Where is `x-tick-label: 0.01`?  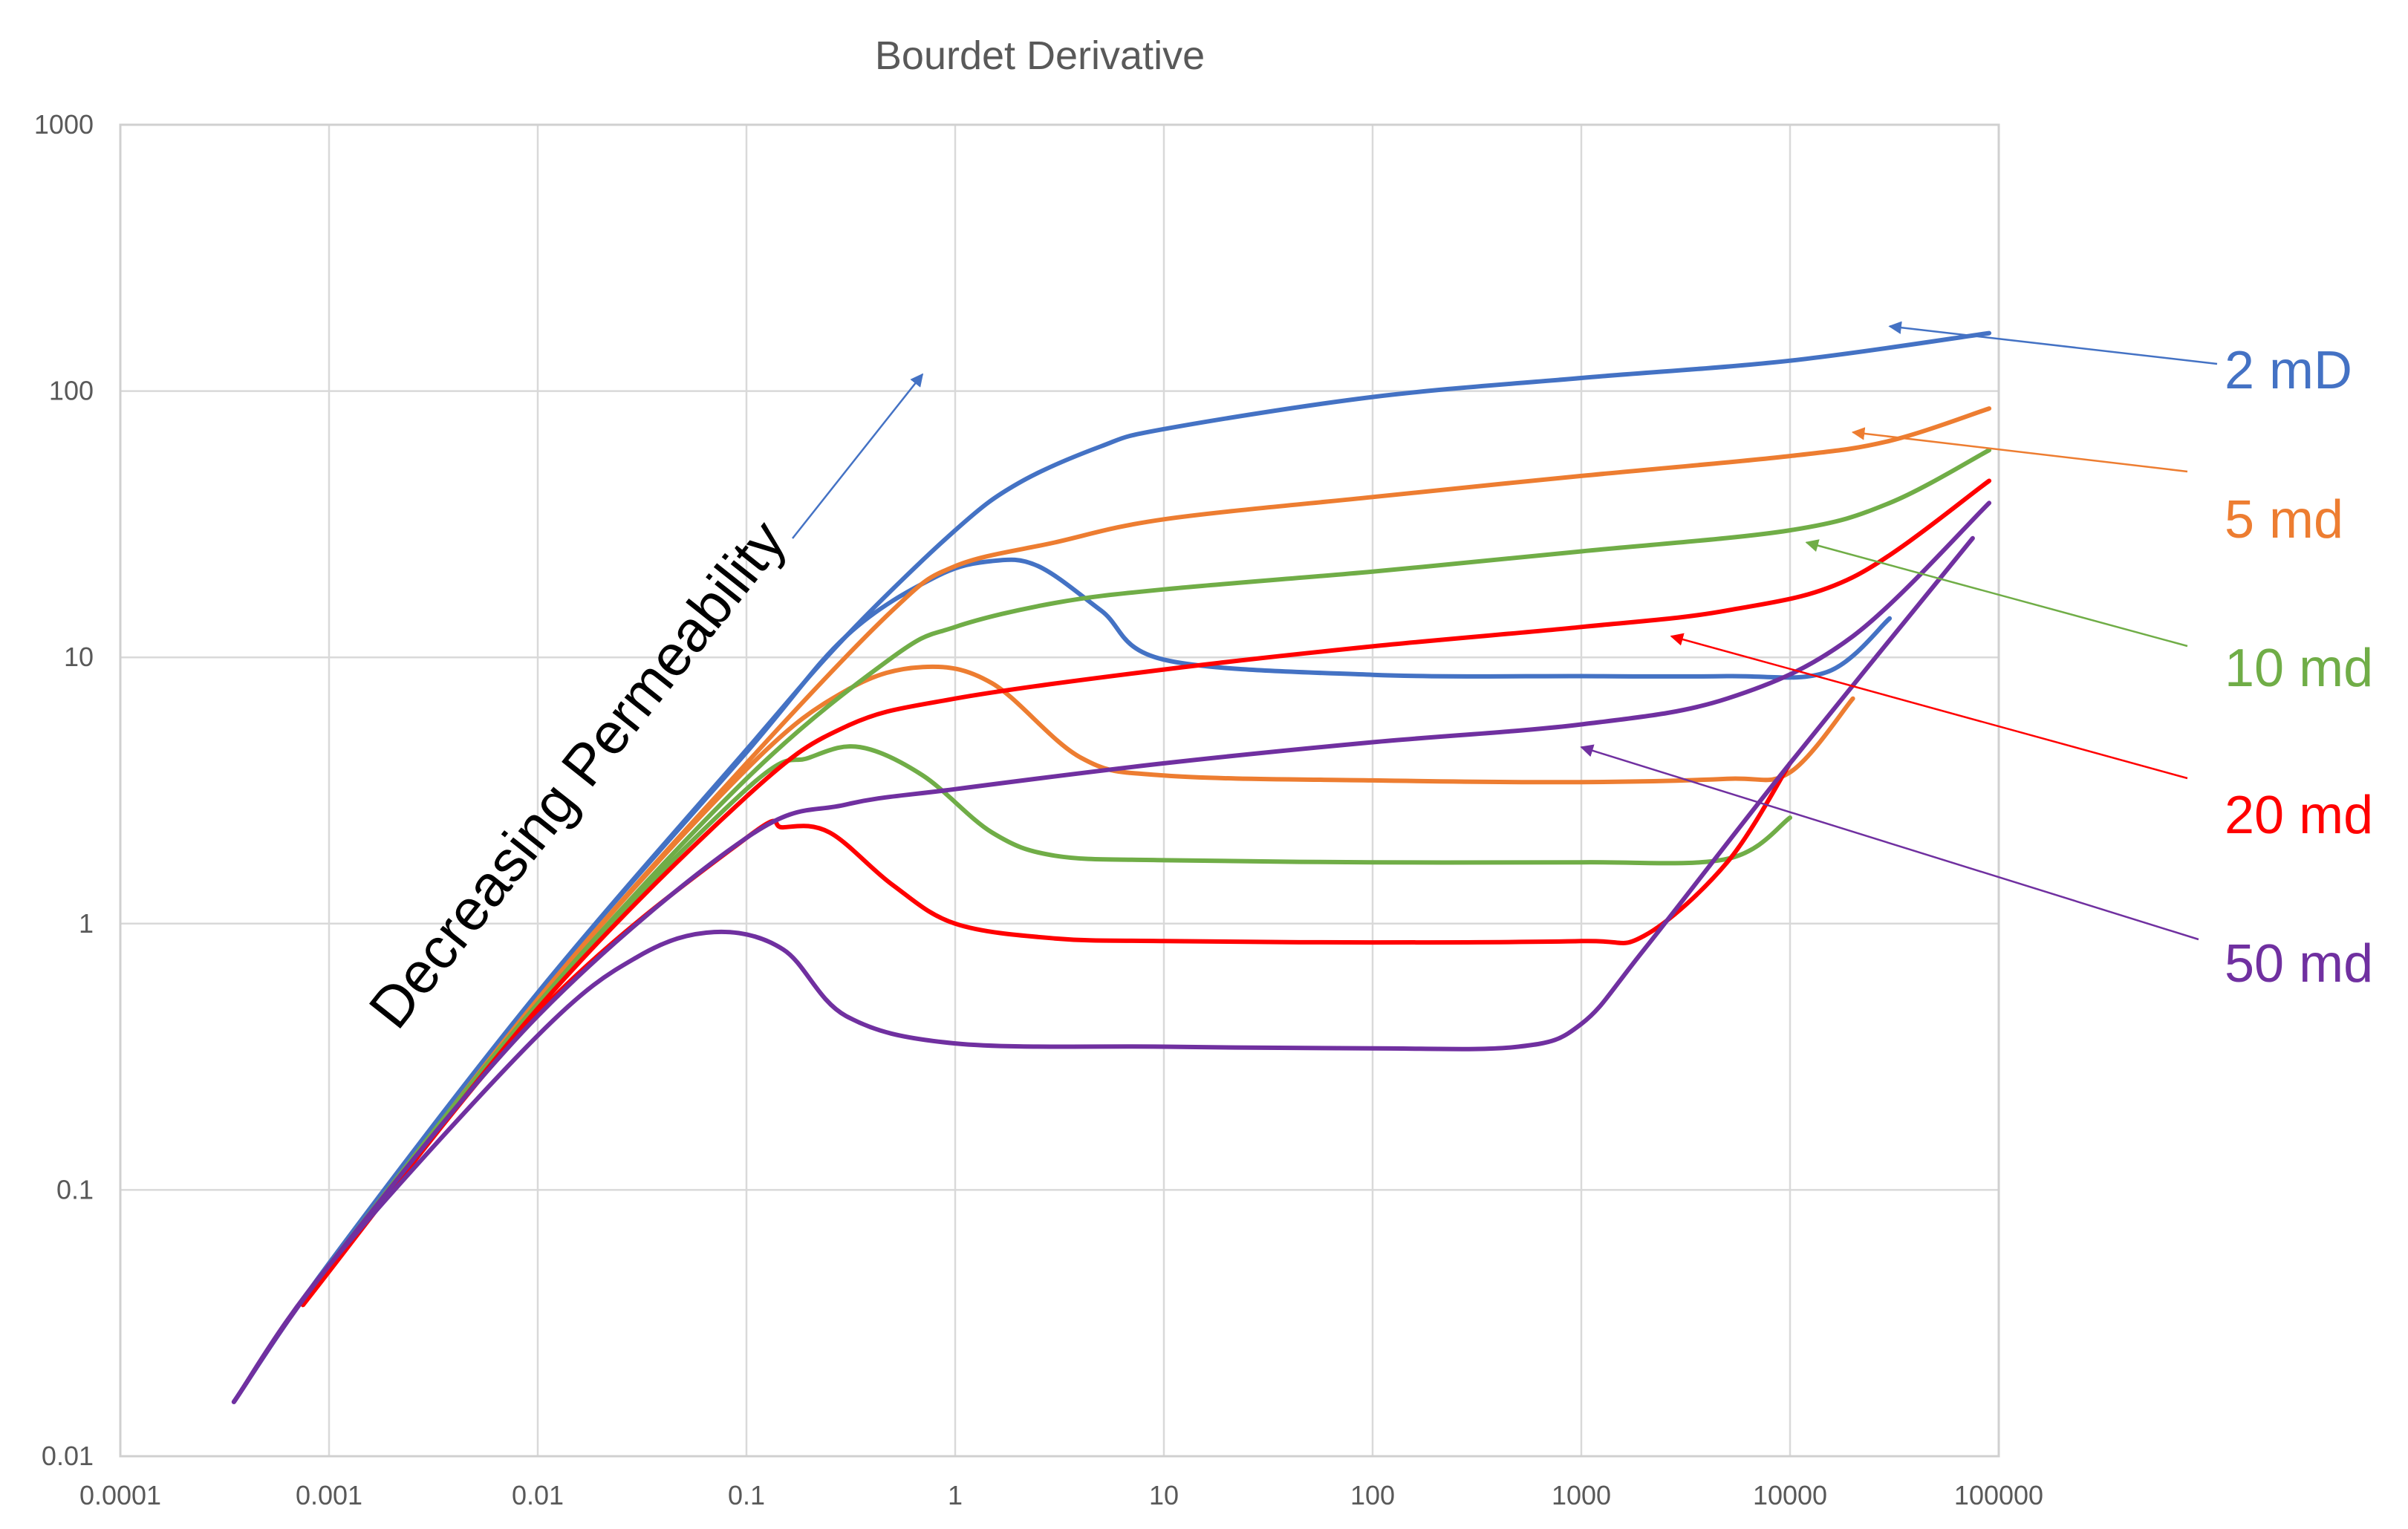
x-tick-label: 0.01 is located at coordinates (538, 1495).